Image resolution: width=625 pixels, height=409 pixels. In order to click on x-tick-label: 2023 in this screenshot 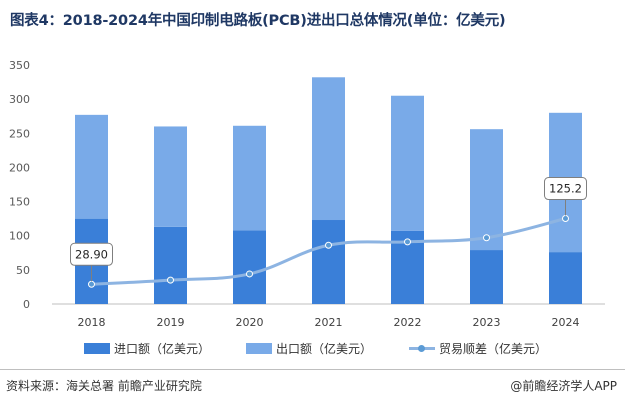, I will do `click(487, 322)`.